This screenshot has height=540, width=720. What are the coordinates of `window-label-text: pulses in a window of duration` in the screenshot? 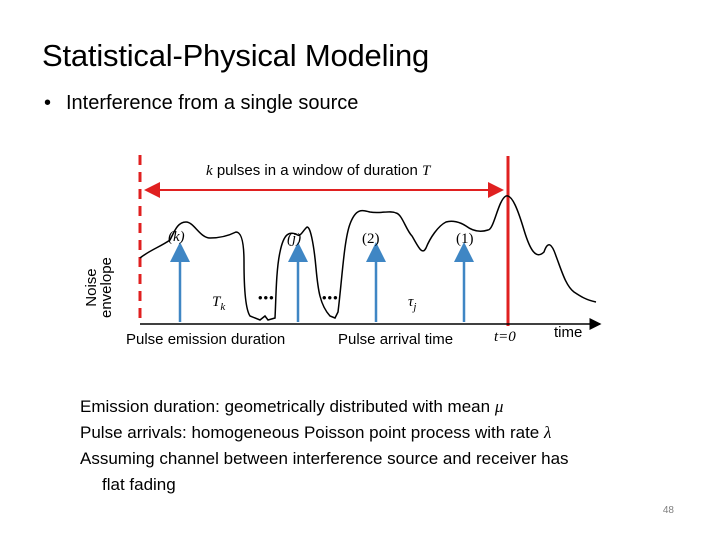 It's located at (317, 170).